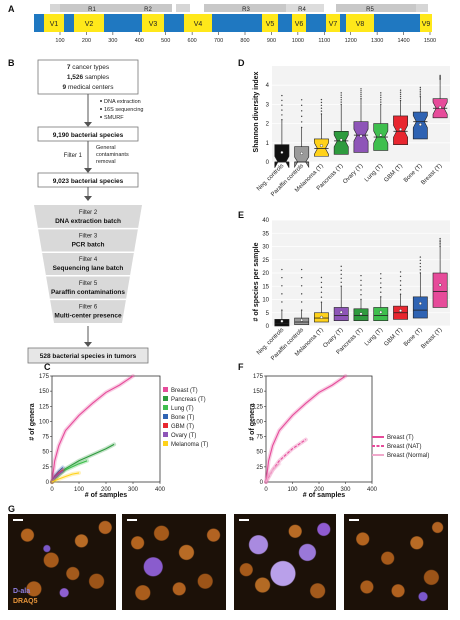 Image resolution: width=460 pixels, height=620 pixels. I want to click on category-label: Lung (T), so click(374, 337).